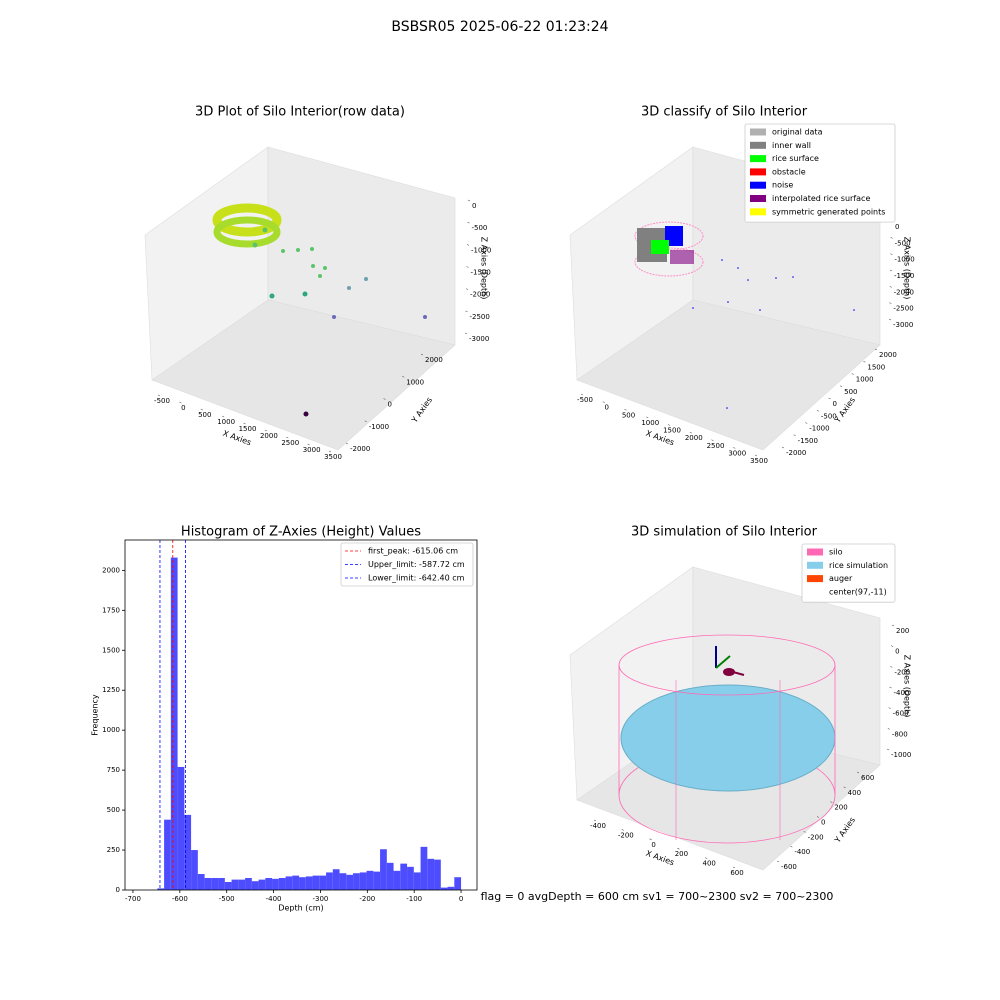 The width and height of the screenshot is (1000, 1000). Describe the element at coordinates (111, 690) in the screenshot. I see `y-tick-label: 1250` at that location.